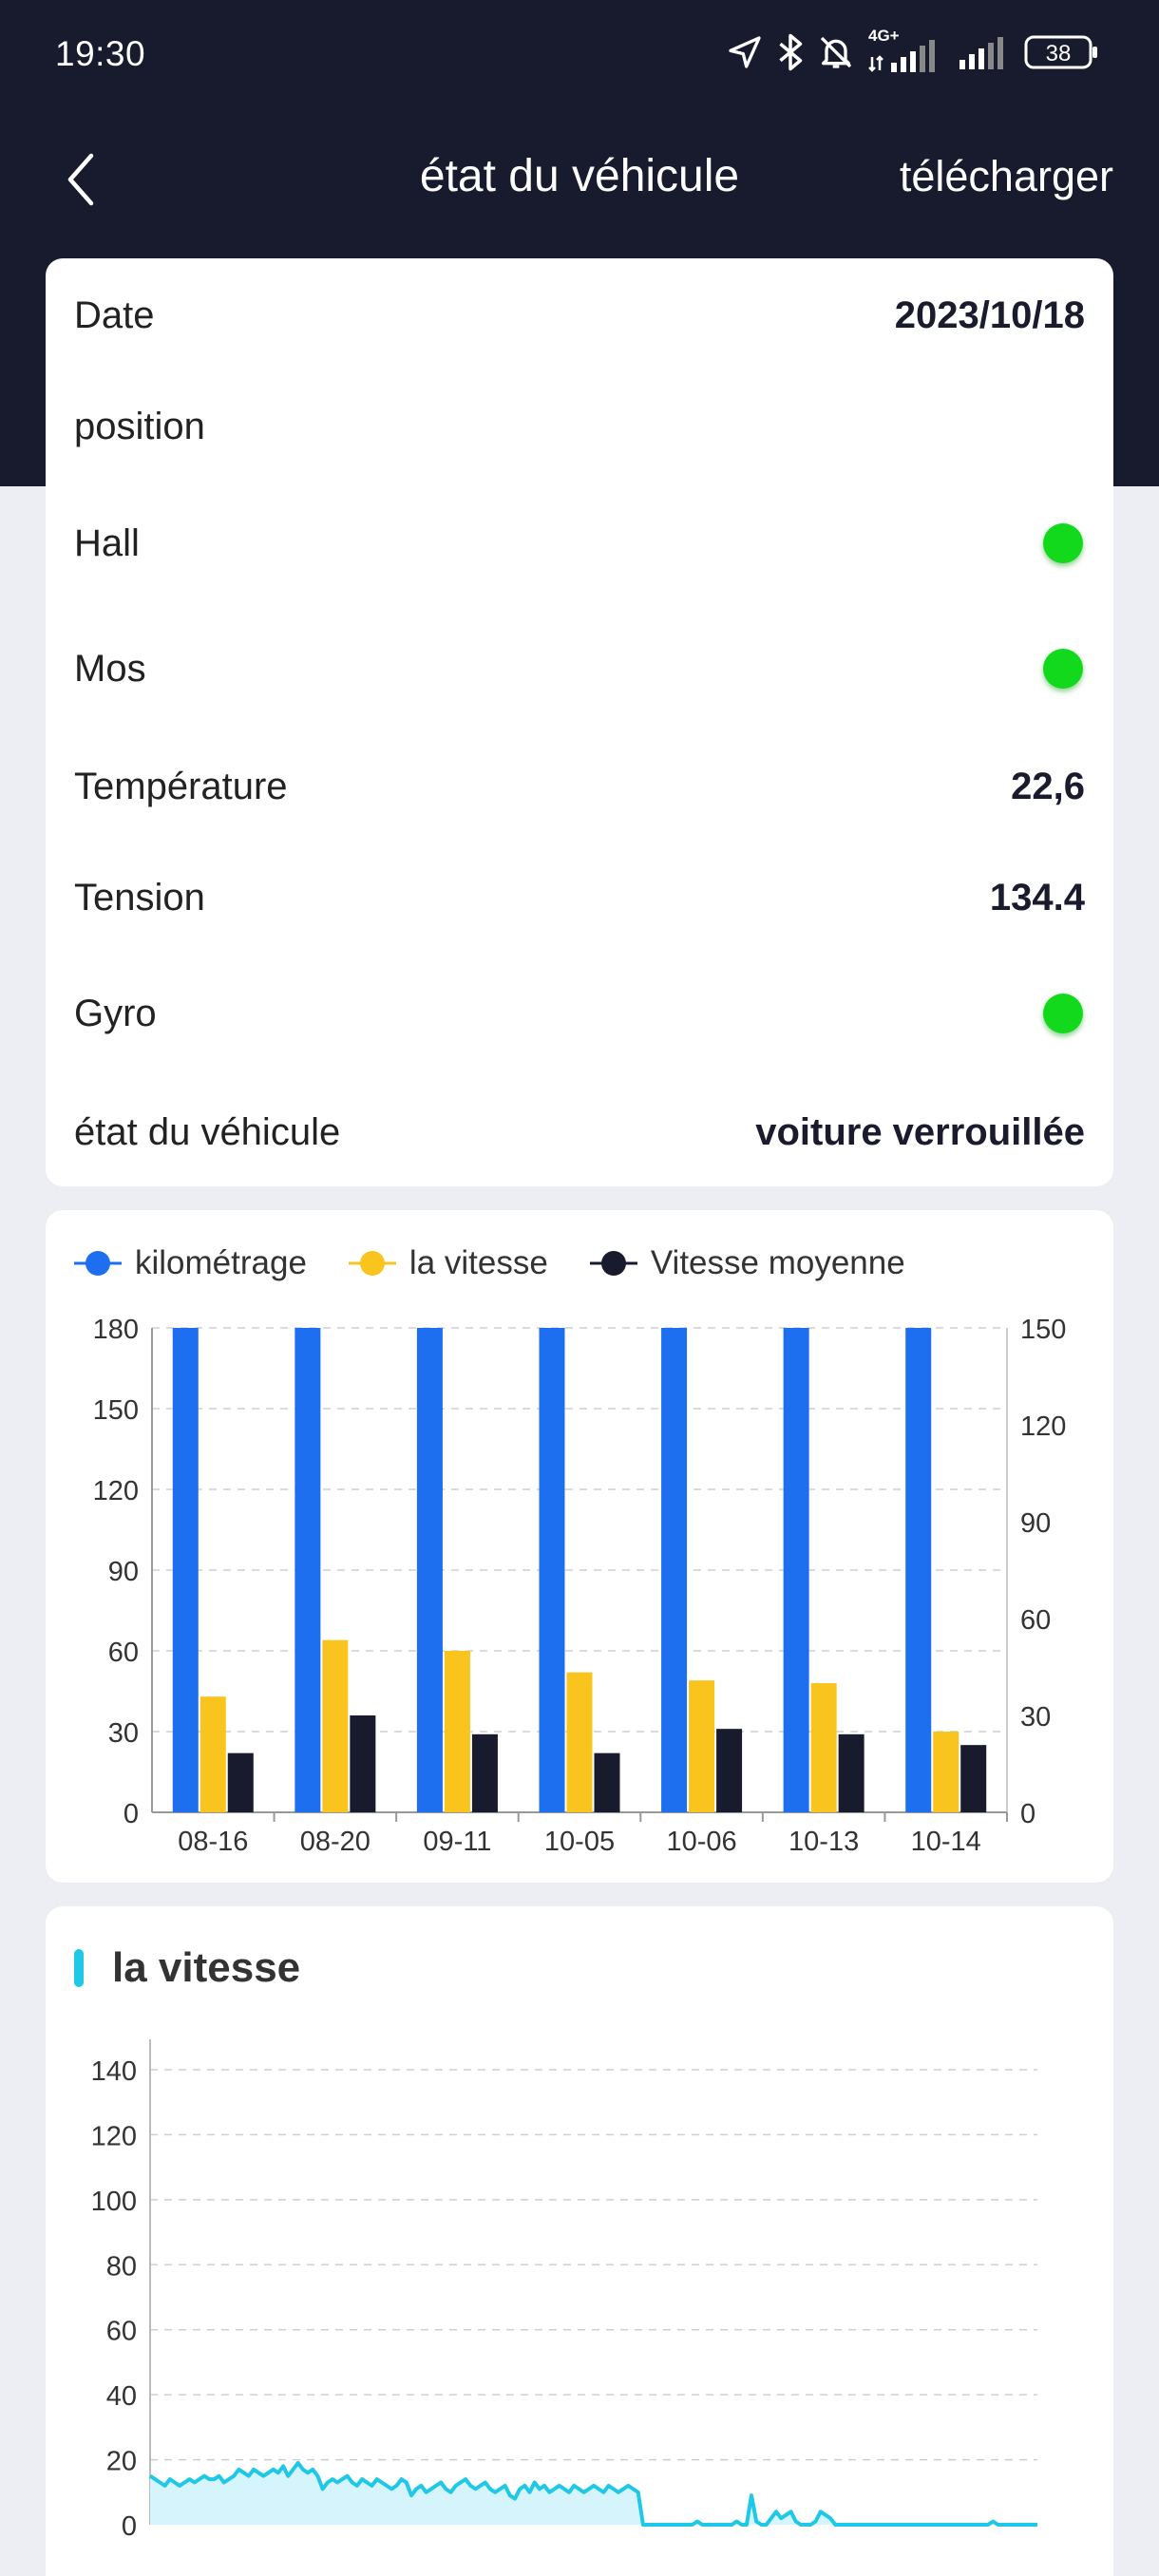 The height and width of the screenshot is (2576, 1159). I want to click on y-left-tick-label: 90, so click(123, 1572).